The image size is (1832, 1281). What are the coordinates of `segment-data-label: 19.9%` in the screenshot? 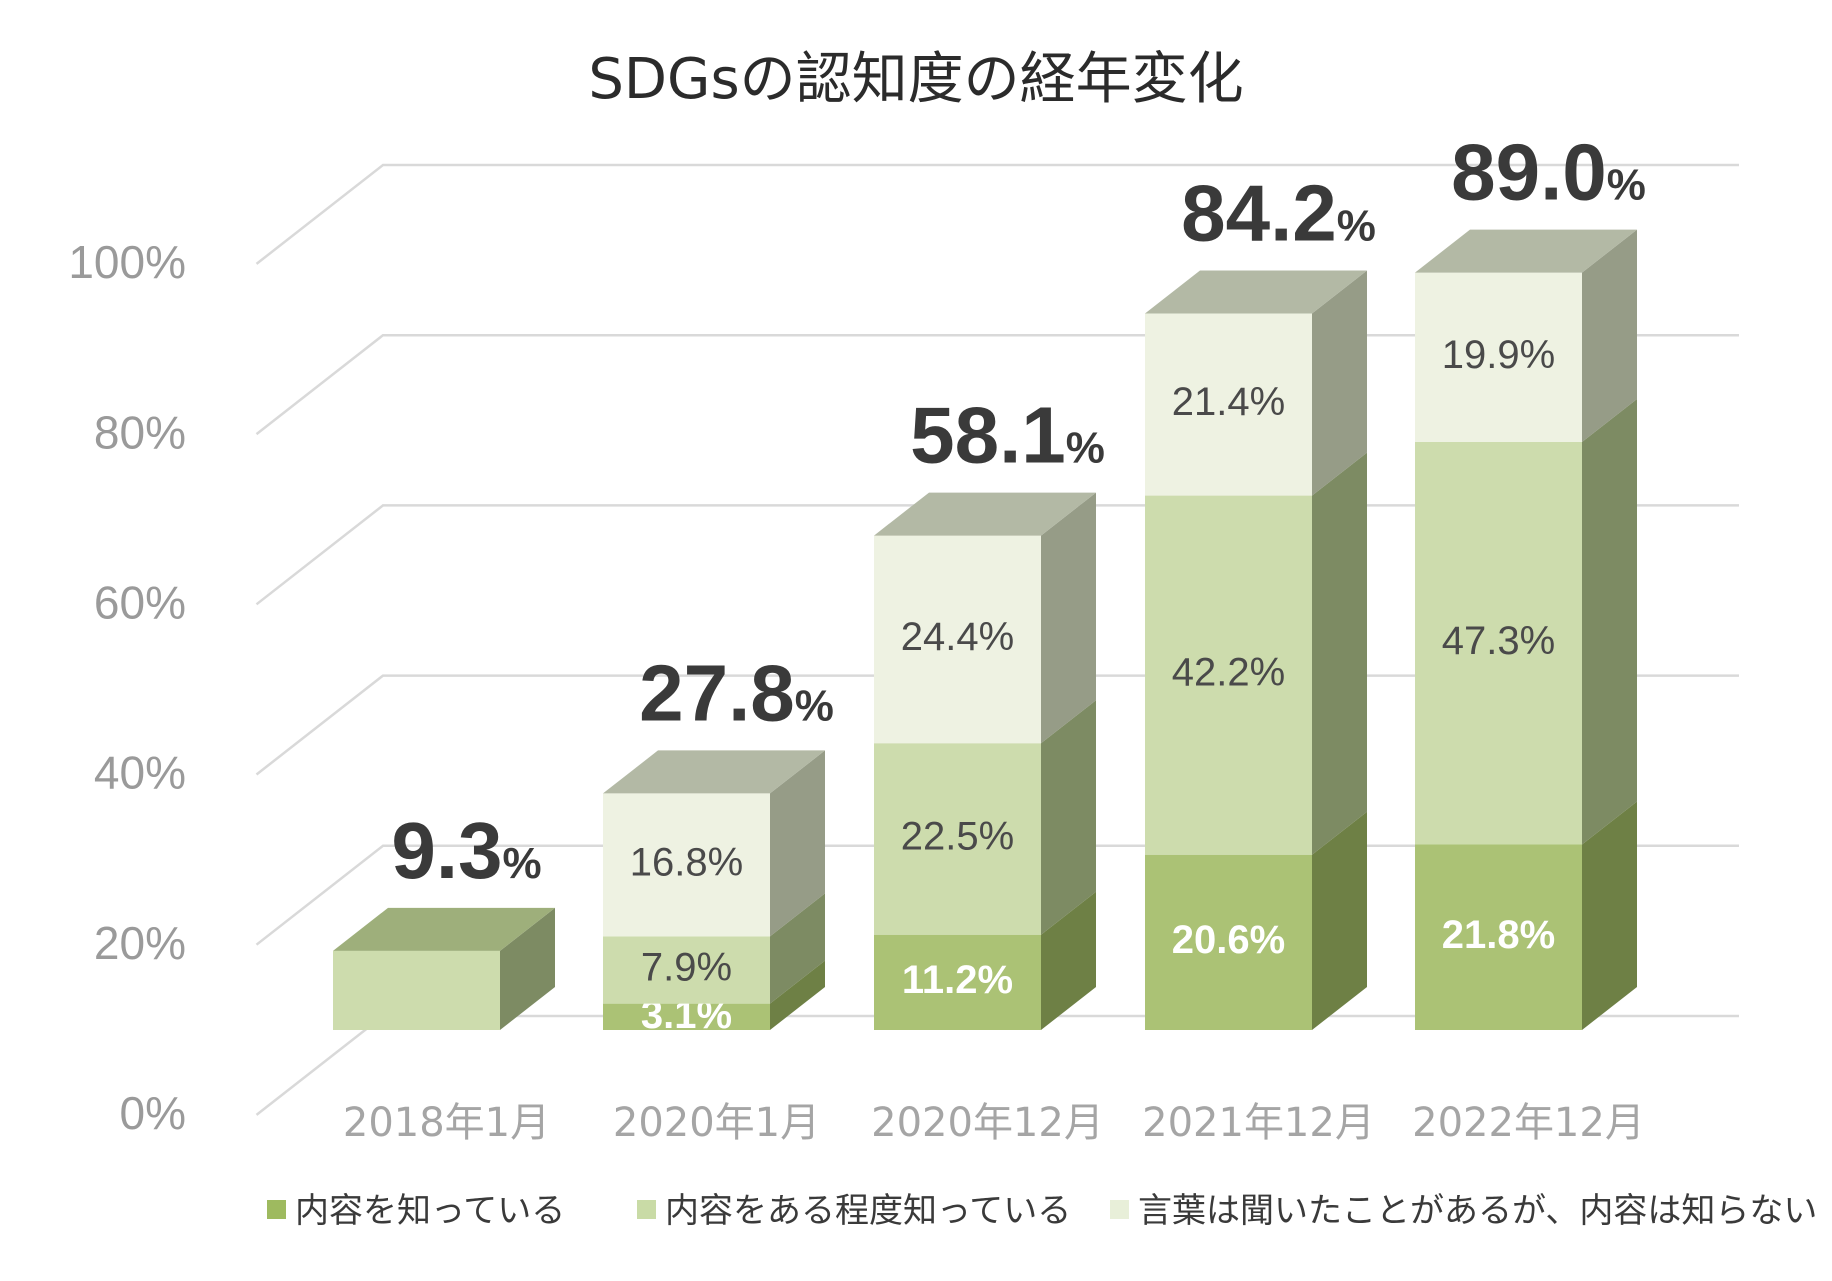 It's located at (1498, 355).